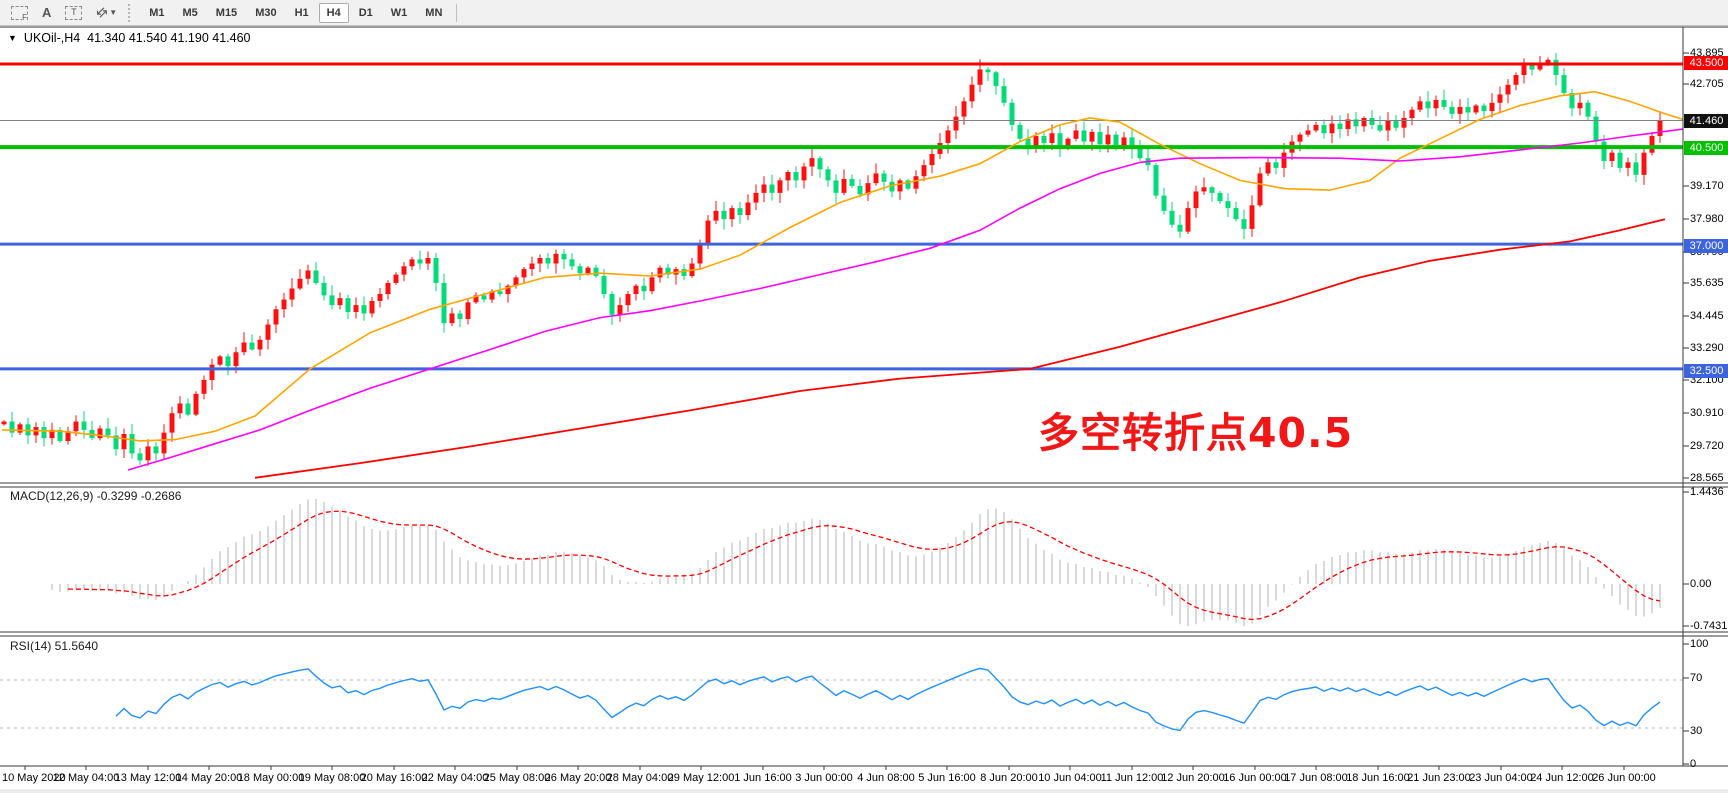  What do you see at coordinates (1255, 778) in the screenshot?
I see `time-axis-label: 16 Jun 00:00` at bounding box center [1255, 778].